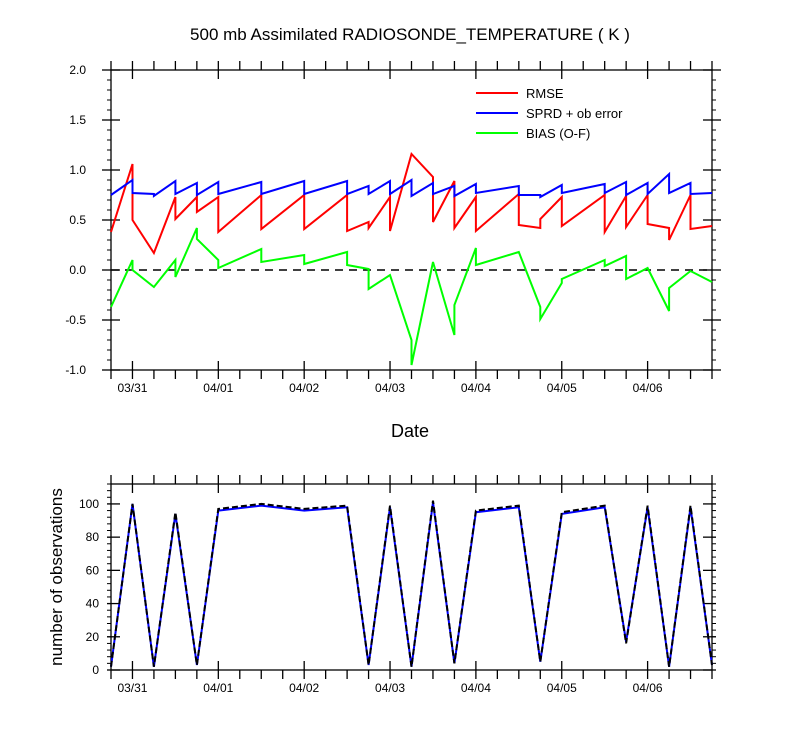  What do you see at coordinates (77, 70) in the screenshot?
I see `y-tick-label: 2.0` at bounding box center [77, 70].